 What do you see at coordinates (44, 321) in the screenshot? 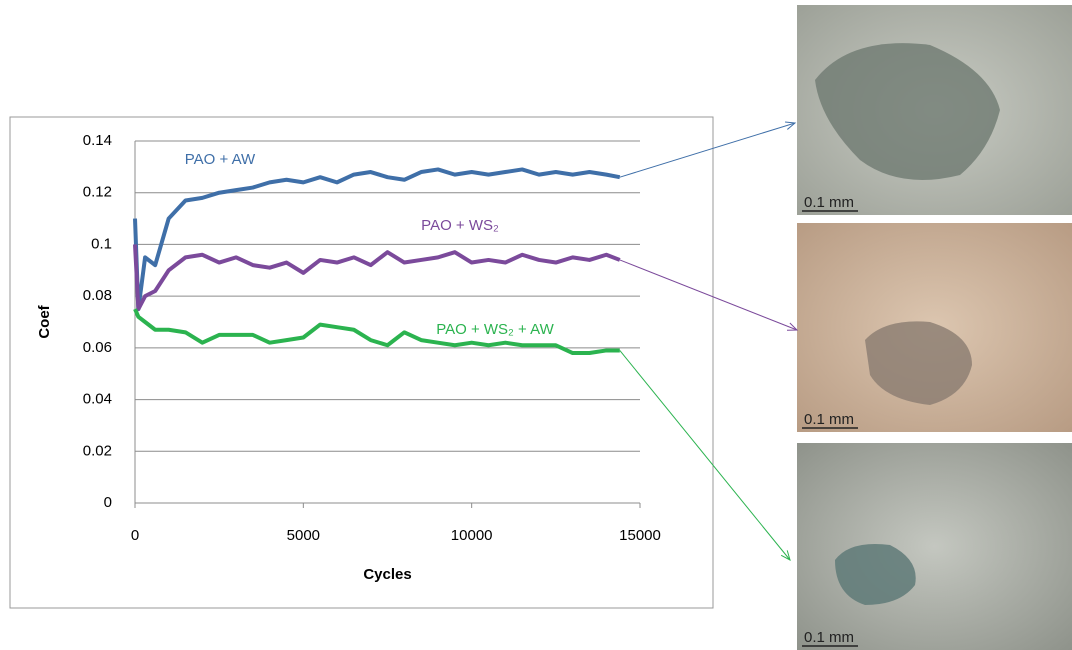
I see `y-axis-title: Coef` at bounding box center [44, 321].